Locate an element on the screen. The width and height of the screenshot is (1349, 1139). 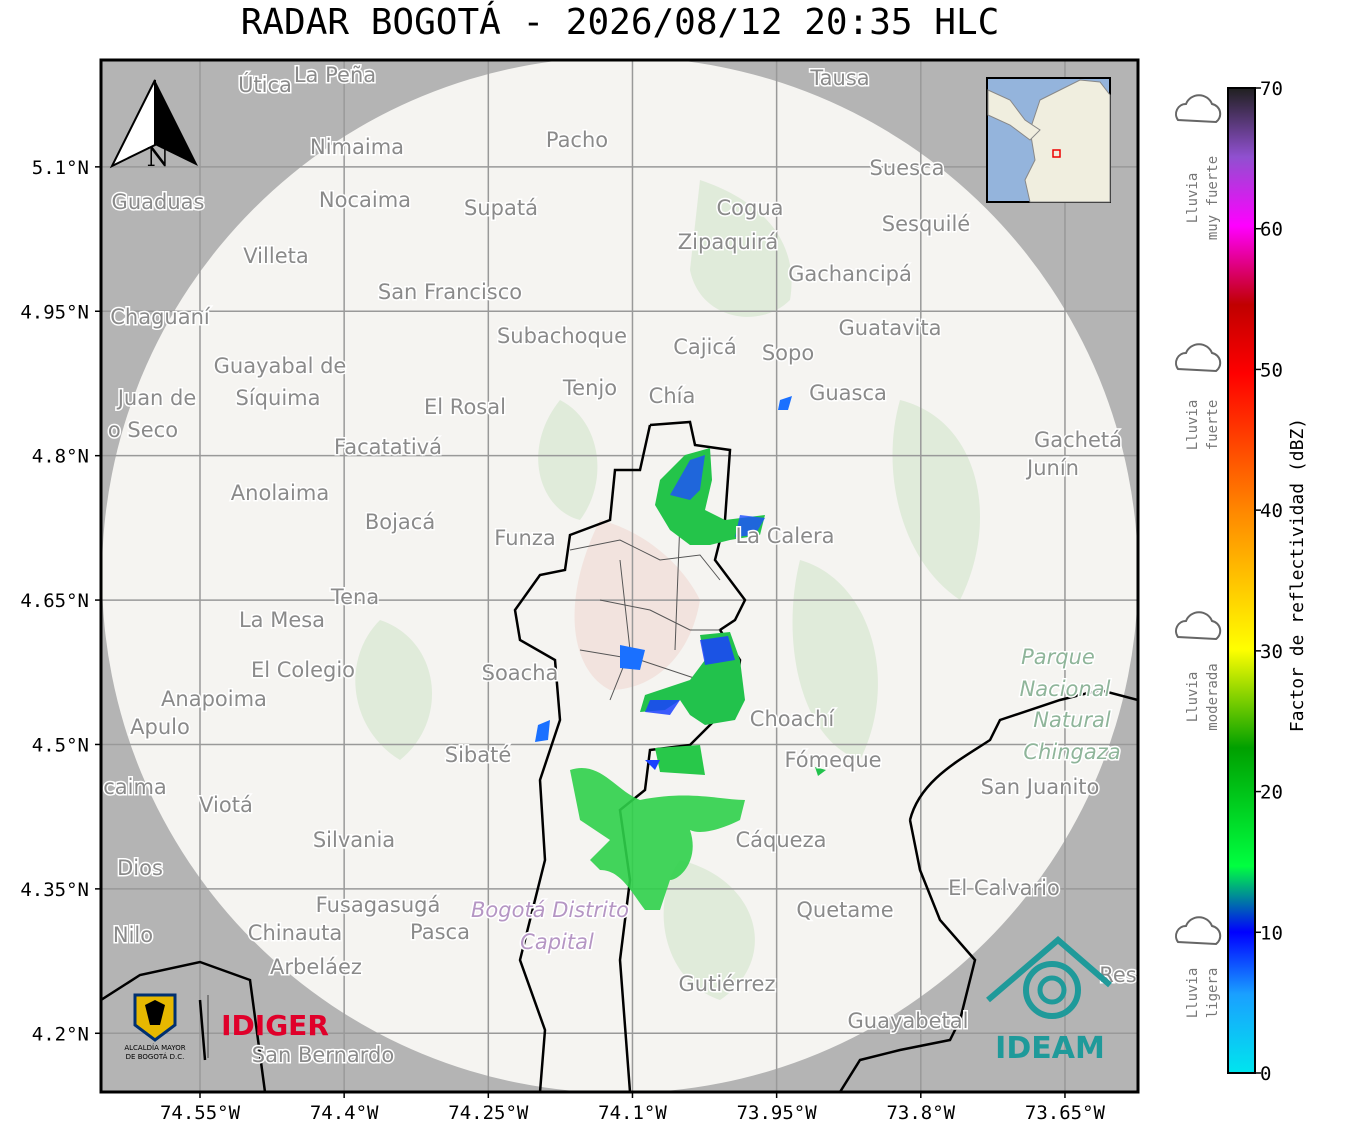
x-tick-label: 73.8°W is located at coordinates (920, 1113).